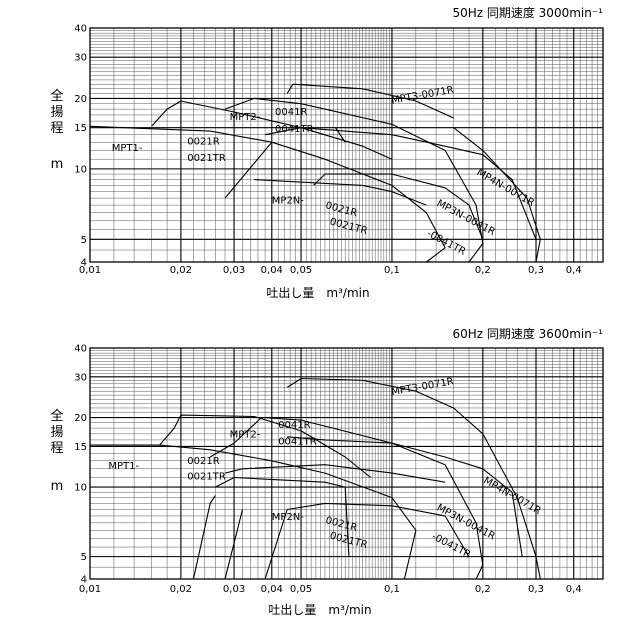 The image size is (629, 633). What do you see at coordinates (446, 243) in the screenshot?
I see `curve-label: -0041TR` at bounding box center [446, 243].